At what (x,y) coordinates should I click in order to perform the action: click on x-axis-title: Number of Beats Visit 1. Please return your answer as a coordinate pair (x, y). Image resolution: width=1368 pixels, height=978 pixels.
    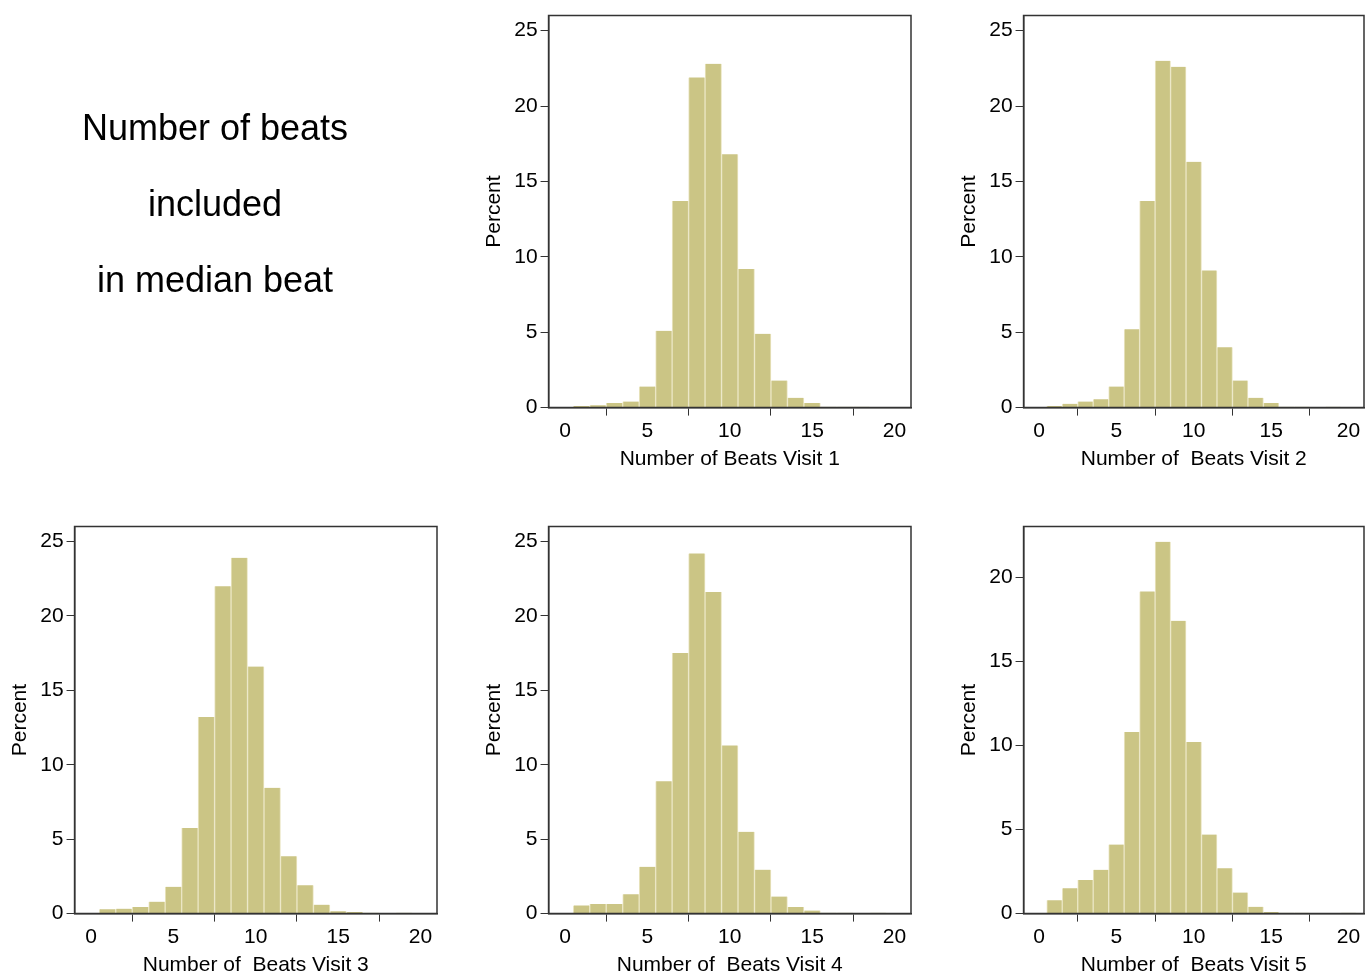
    Looking at the image, I should click on (729, 458).